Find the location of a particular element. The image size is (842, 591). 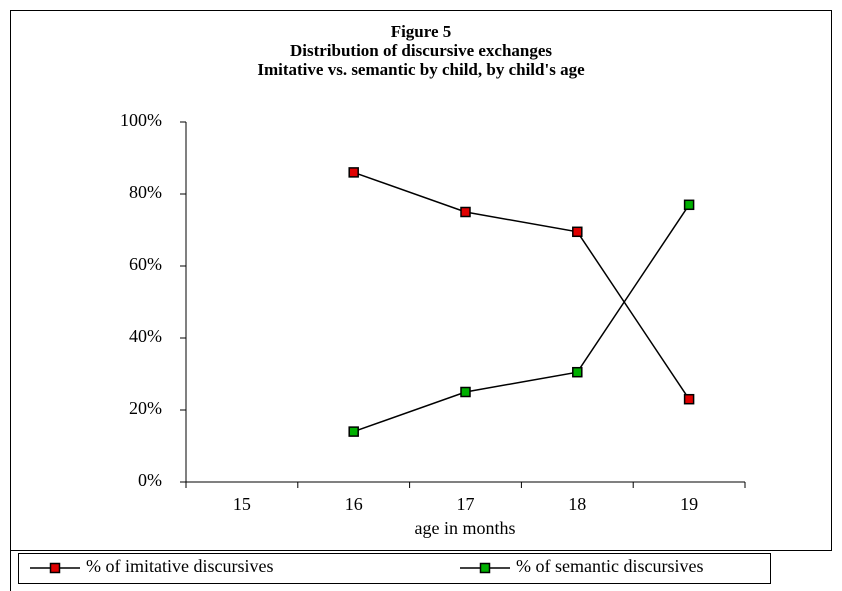

legend-label: % of imitative discursives is located at coordinates (179, 566).